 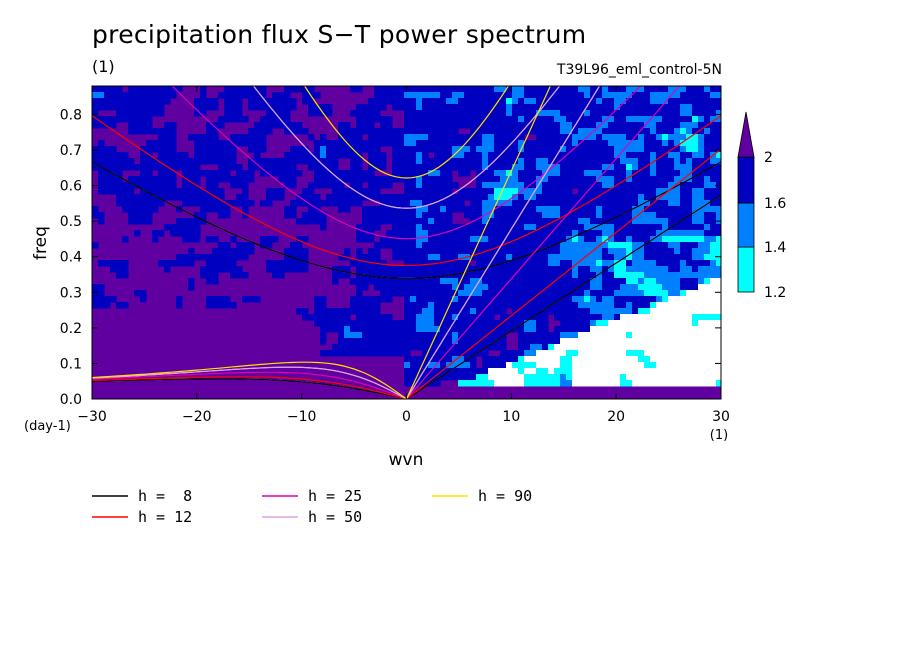 What do you see at coordinates (746, 269) in the screenshot?
I see `colorbar-segment` at bounding box center [746, 269].